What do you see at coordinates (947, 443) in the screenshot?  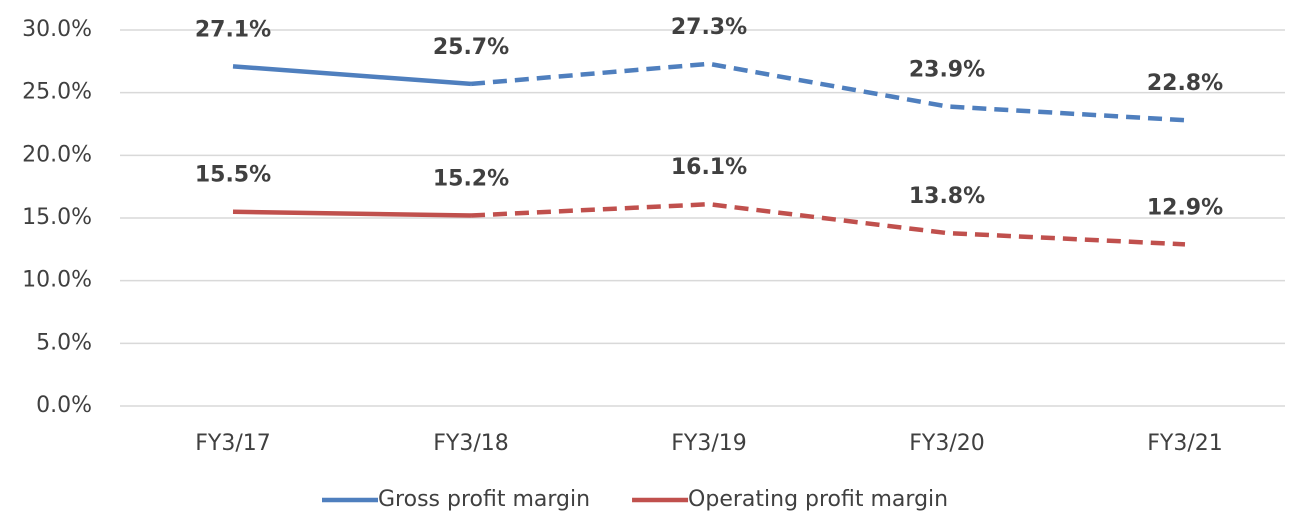 I see `x-tick-label: FY3/20` at bounding box center [947, 443].